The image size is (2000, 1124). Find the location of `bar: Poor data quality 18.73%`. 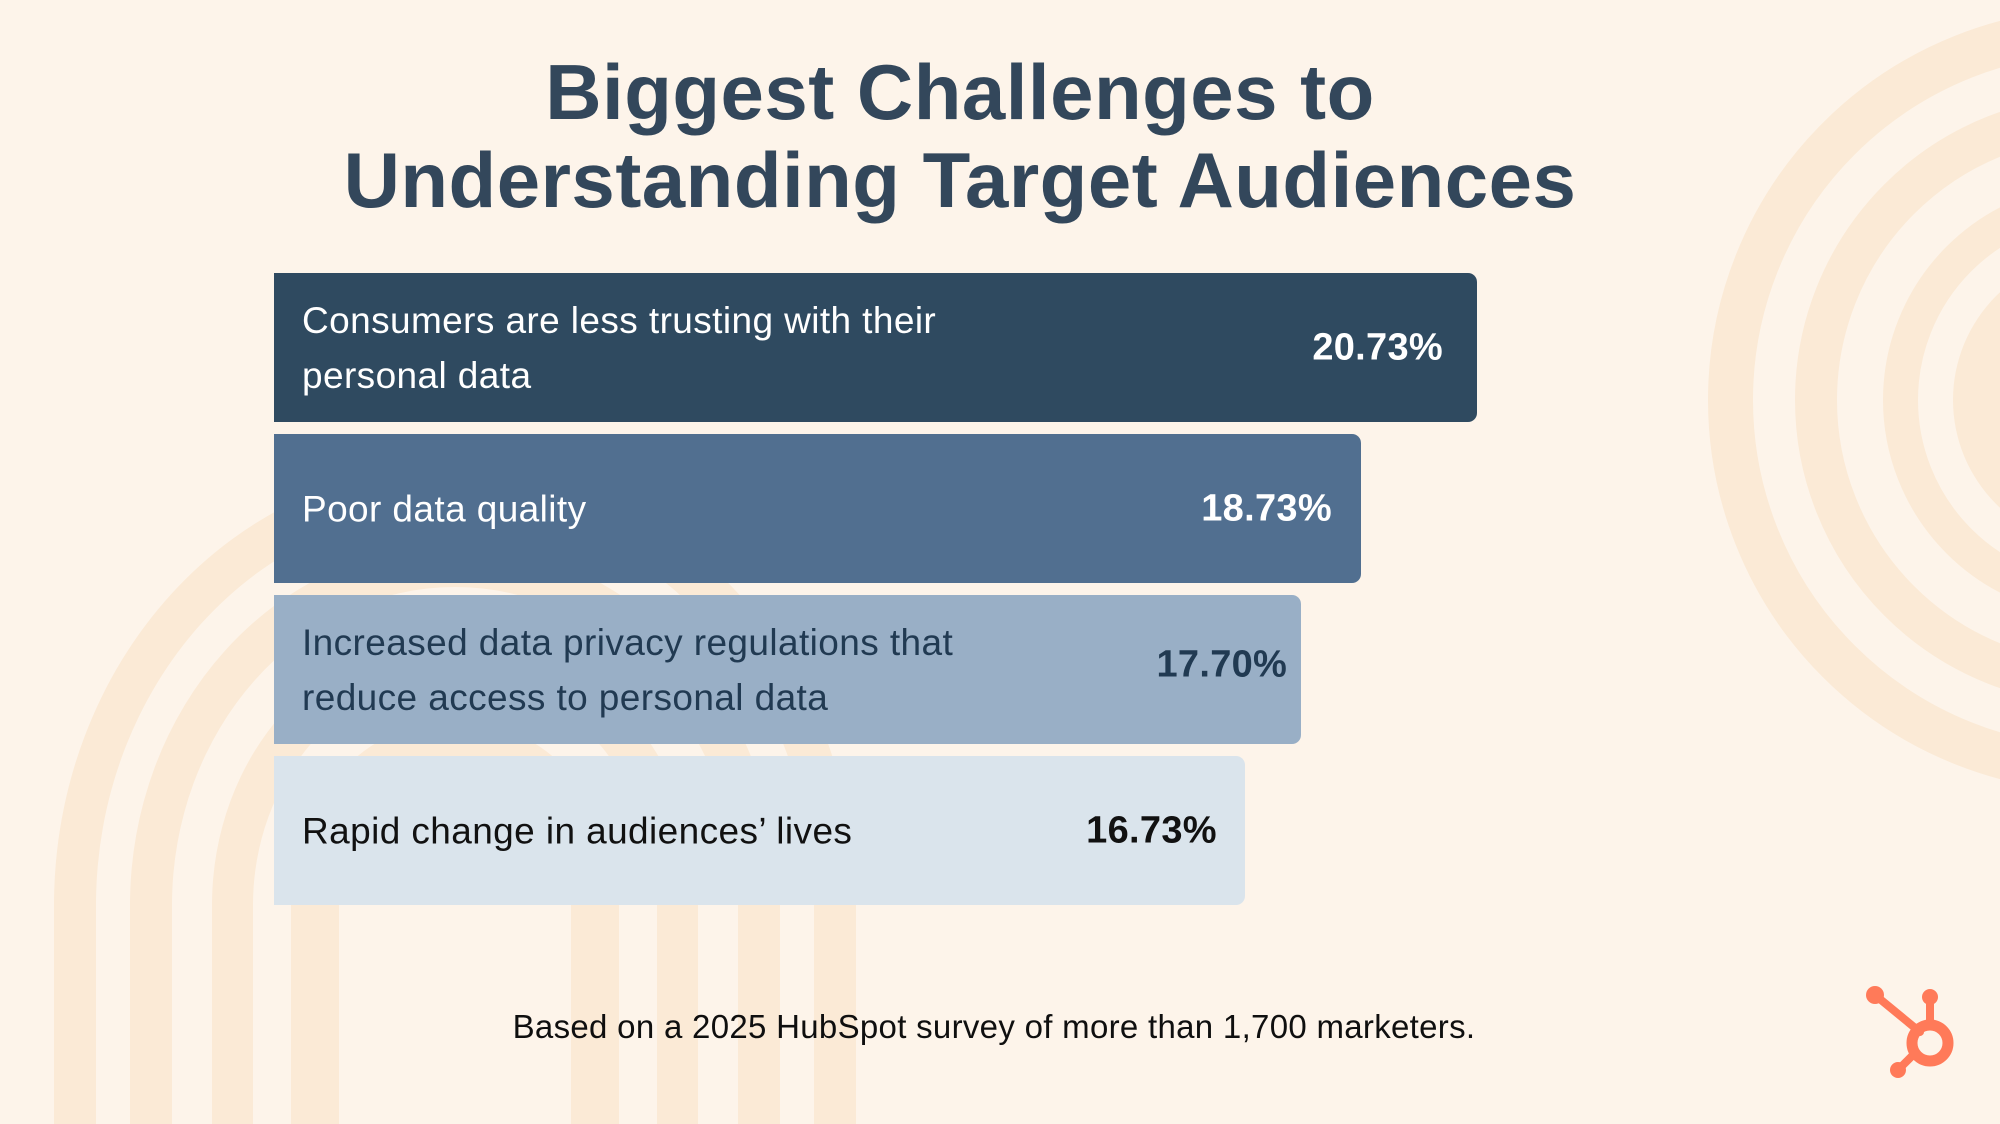

bar: Poor data quality 18.73% is located at coordinates (817, 508).